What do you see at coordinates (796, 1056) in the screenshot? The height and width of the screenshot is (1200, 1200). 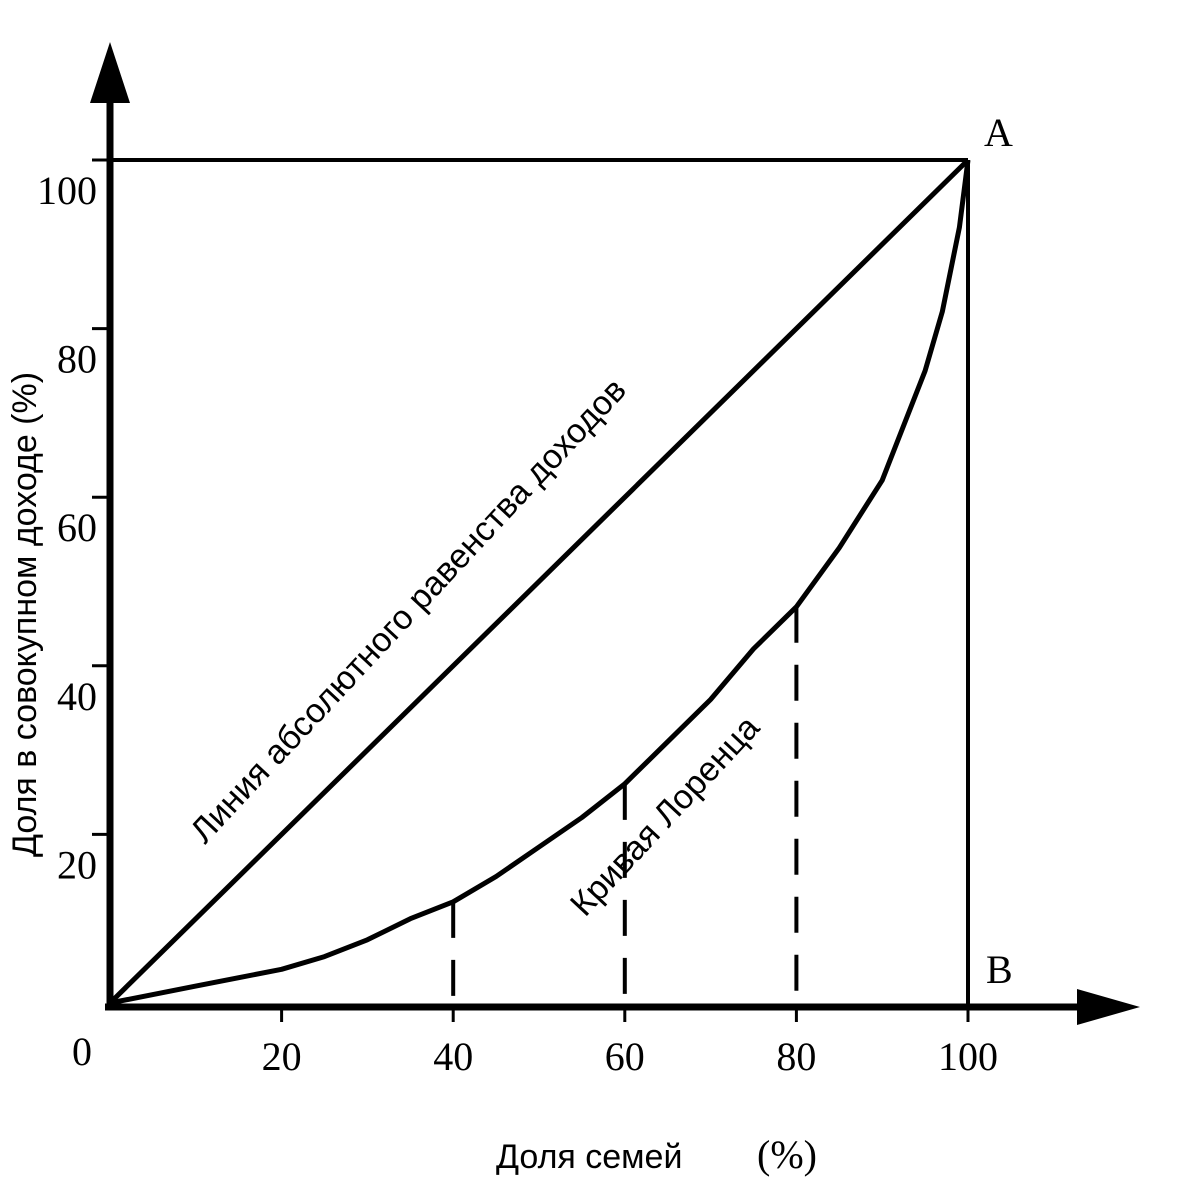 I see `x-tick-label-80: 80` at bounding box center [796, 1056].